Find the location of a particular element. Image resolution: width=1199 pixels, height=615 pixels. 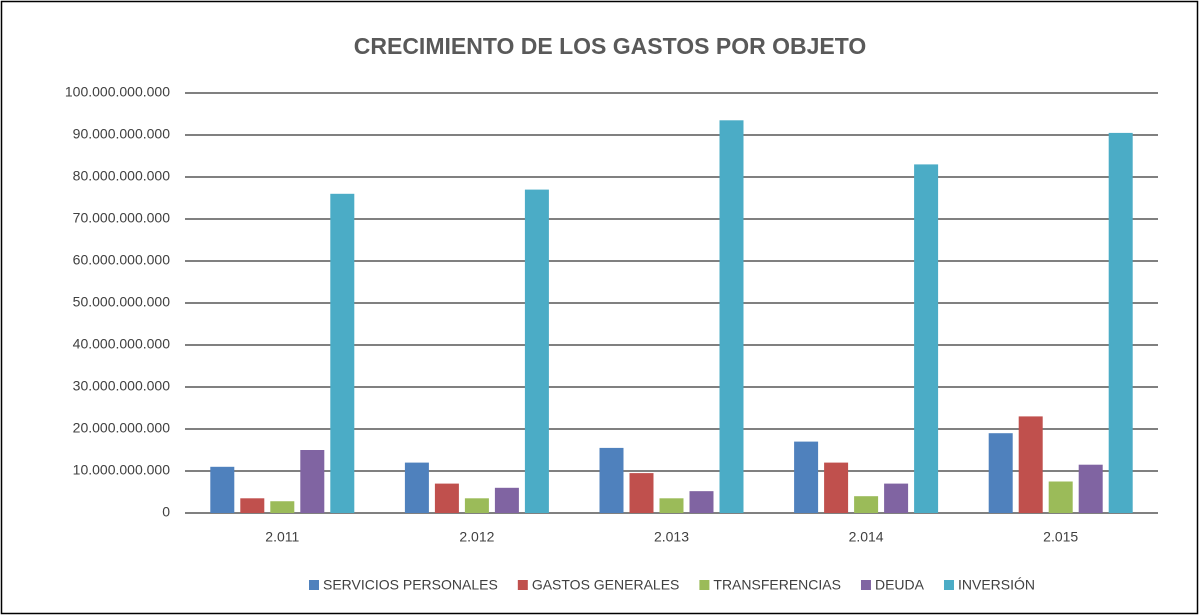

y-tick-label: 100.000.000.000 is located at coordinates (117, 92).